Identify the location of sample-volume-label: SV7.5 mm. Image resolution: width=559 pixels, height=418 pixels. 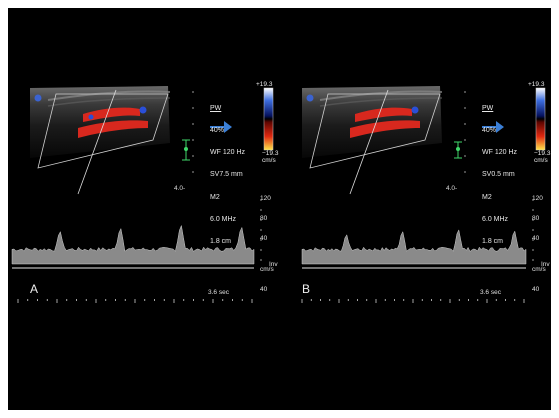
(226, 175).